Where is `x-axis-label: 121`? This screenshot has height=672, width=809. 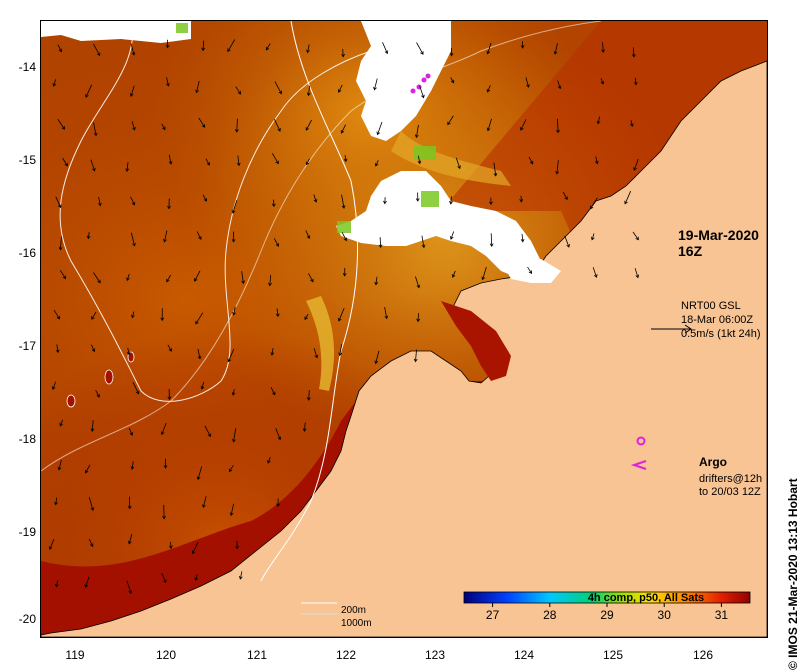 x-axis-label: 121 is located at coordinates (257, 655).